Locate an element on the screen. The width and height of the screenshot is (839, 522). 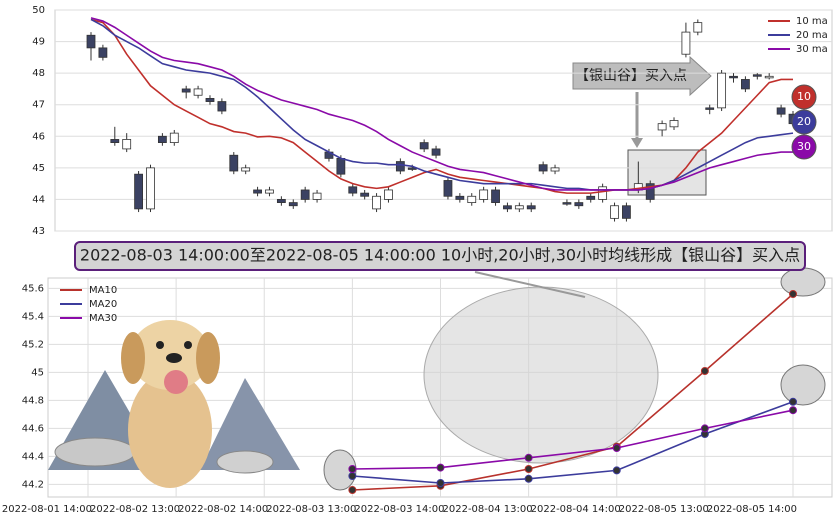
x-tick-label: 2022-08-01 14:00 is located at coordinates (47, 509).